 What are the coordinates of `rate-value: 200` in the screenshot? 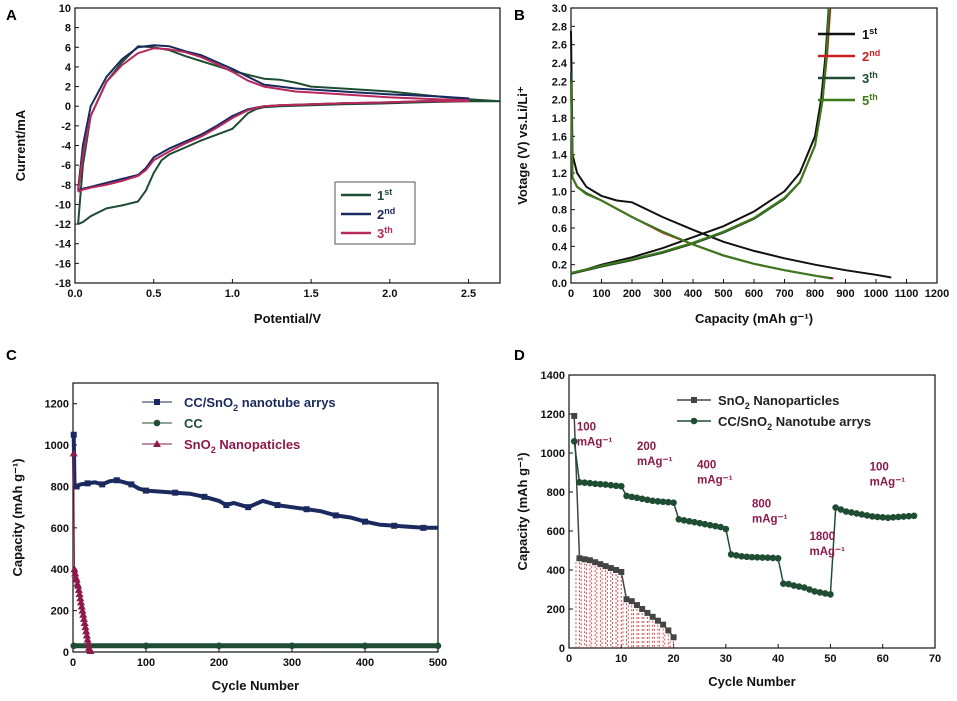 It's located at (646, 447).